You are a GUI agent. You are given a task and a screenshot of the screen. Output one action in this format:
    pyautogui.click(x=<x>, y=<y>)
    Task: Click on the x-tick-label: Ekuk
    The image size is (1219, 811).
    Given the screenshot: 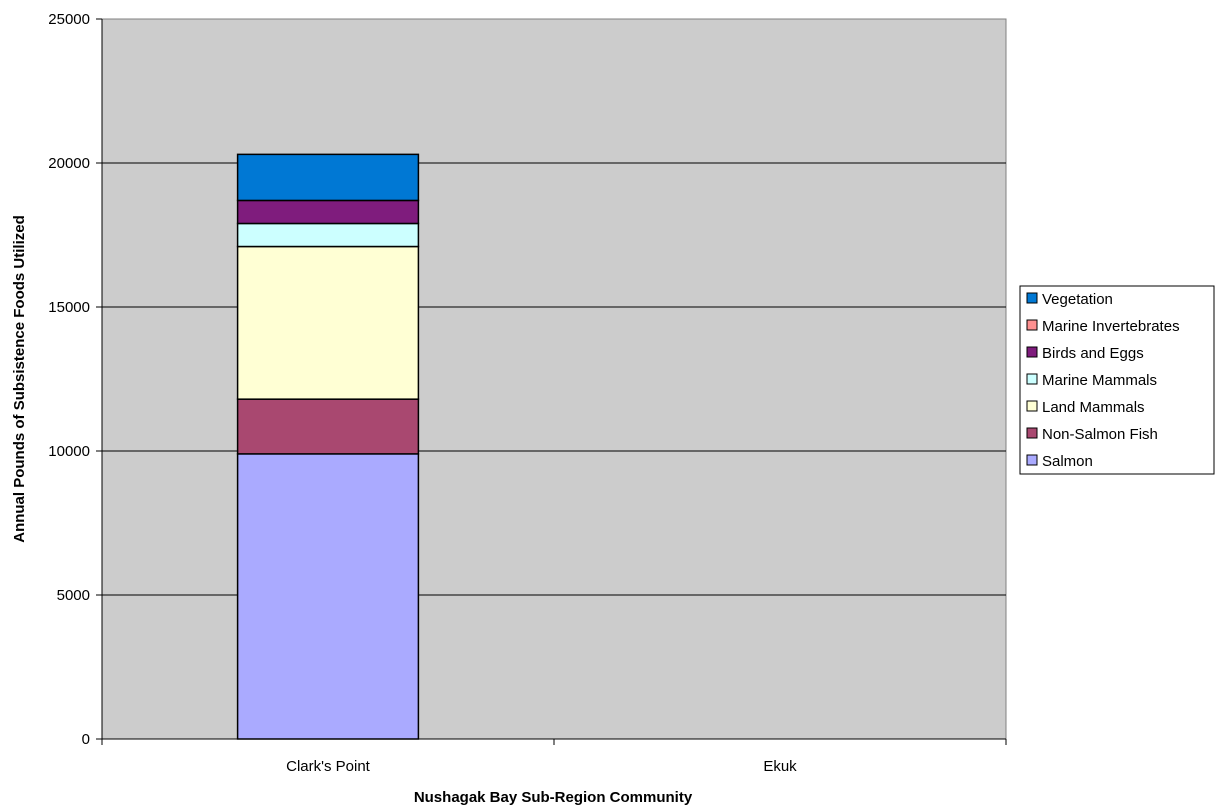 What is the action you would take?
    pyautogui.click(x=780, y=766)
    